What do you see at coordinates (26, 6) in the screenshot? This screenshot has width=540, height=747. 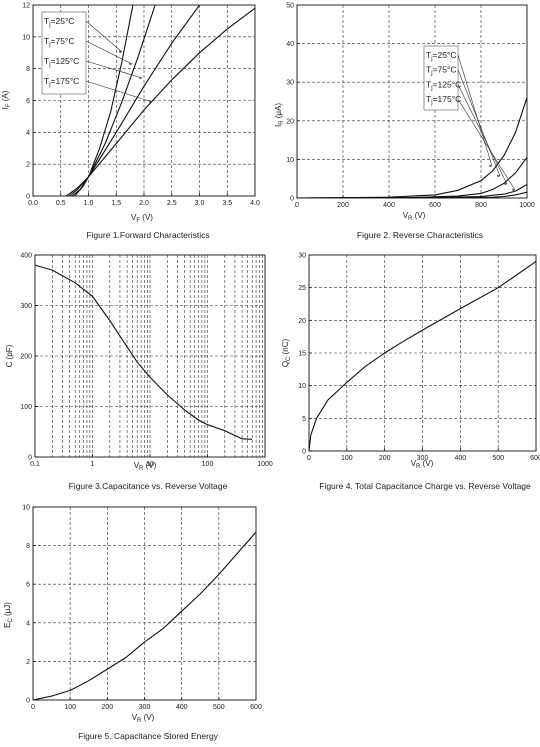 I see `y-tick-label: 12` at bounding box center [26, 6].